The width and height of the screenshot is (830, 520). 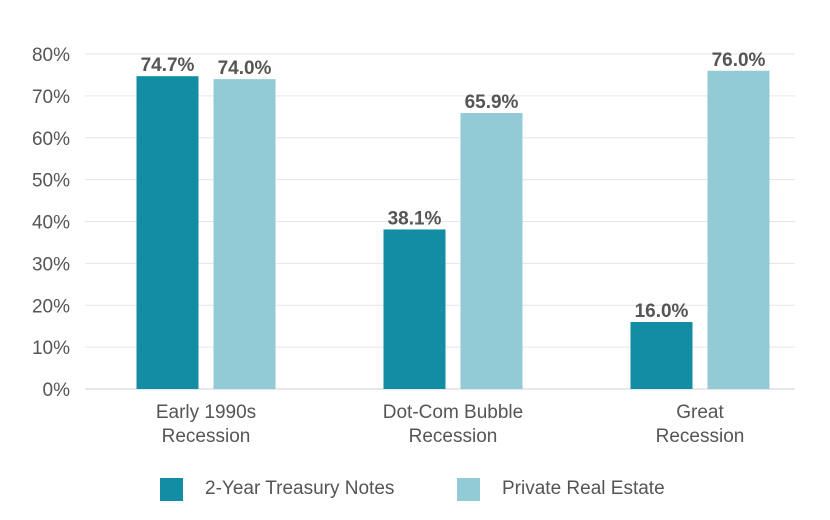 I want to click on x-category-label-3-line-2: Recession, so click(x=700, y=436).